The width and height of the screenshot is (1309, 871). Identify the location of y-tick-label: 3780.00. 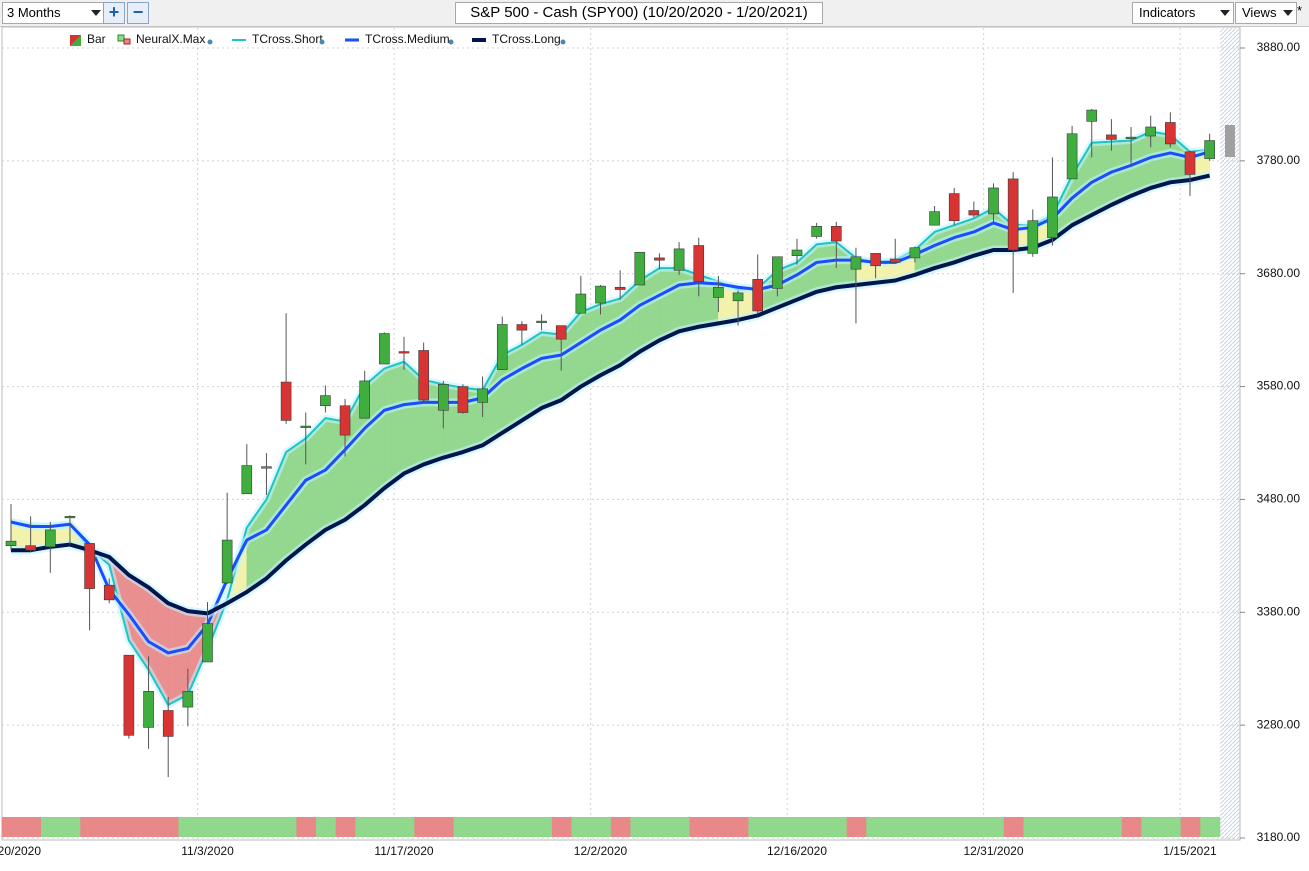
(1279, 160).